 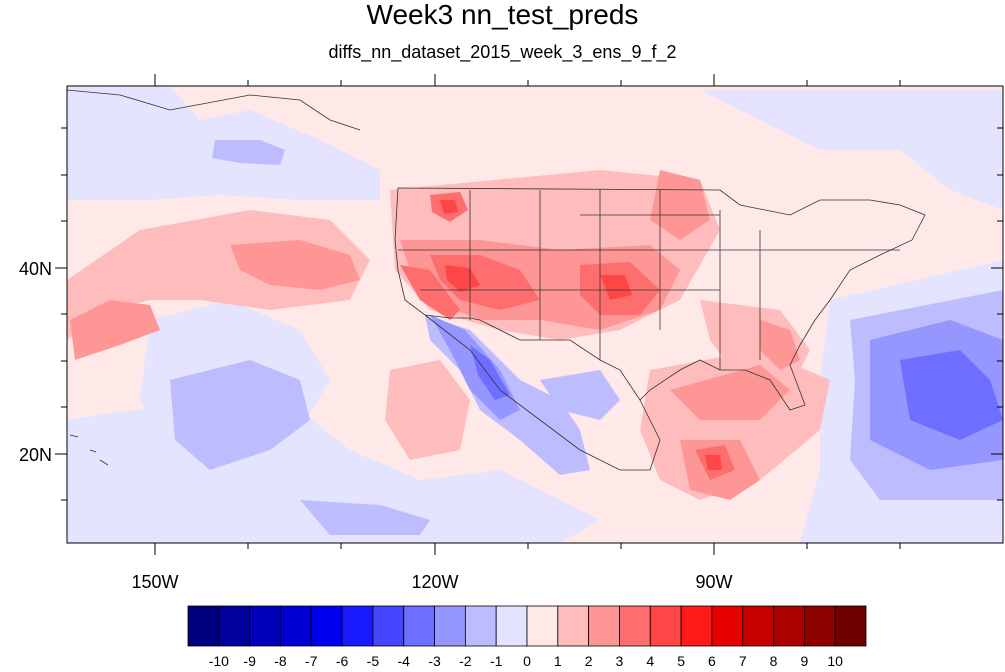 I want to click on colorbar-label: 3, so click(x=620, y=661).